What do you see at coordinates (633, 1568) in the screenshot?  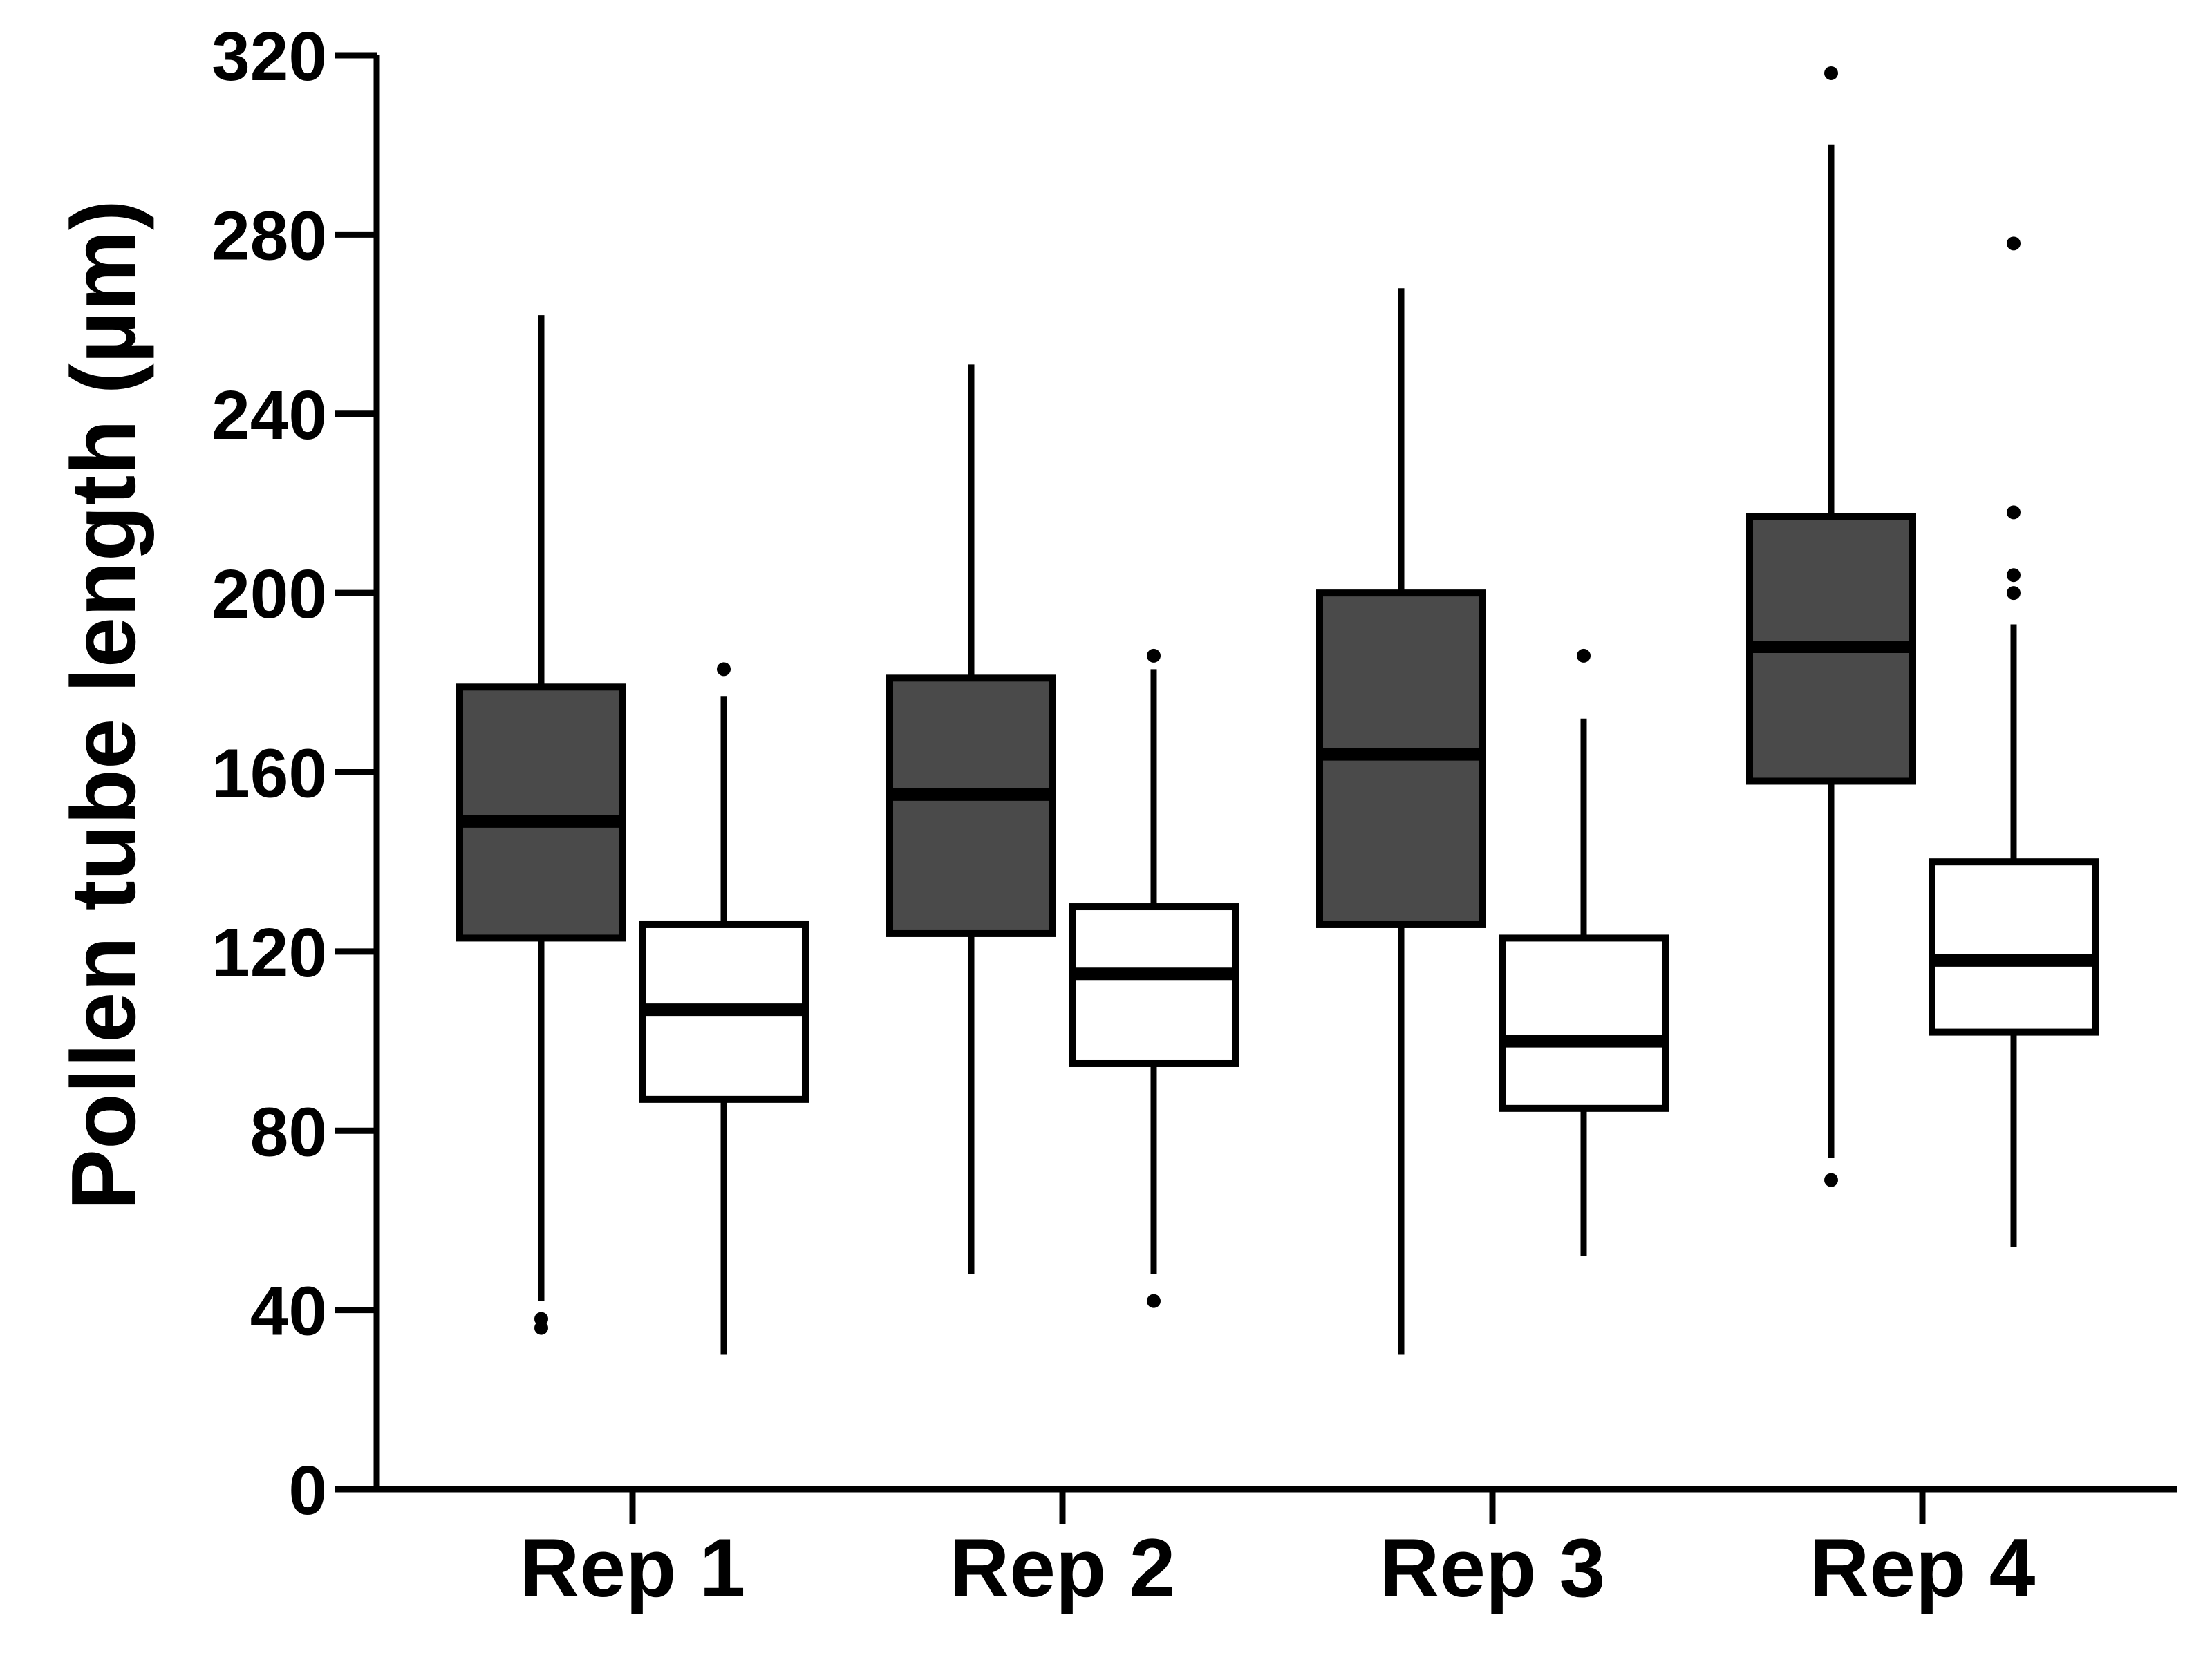 I see `x-tick-label: Rep 1` at bounding box center [633, 1568].